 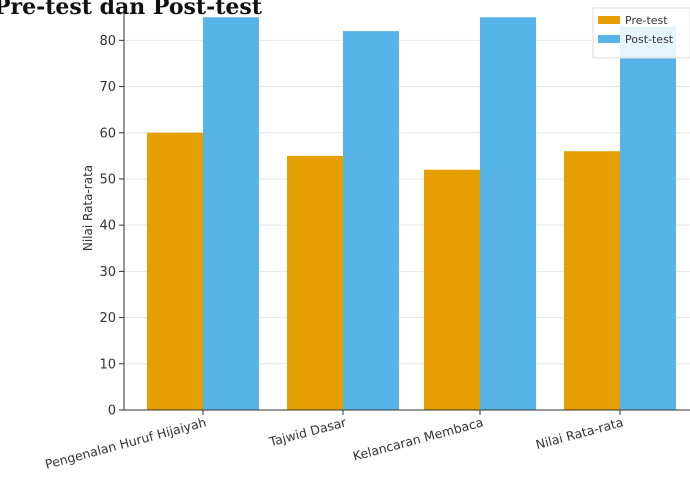 I want to click on legend-label: Post-test, so click(x=649, y=39).